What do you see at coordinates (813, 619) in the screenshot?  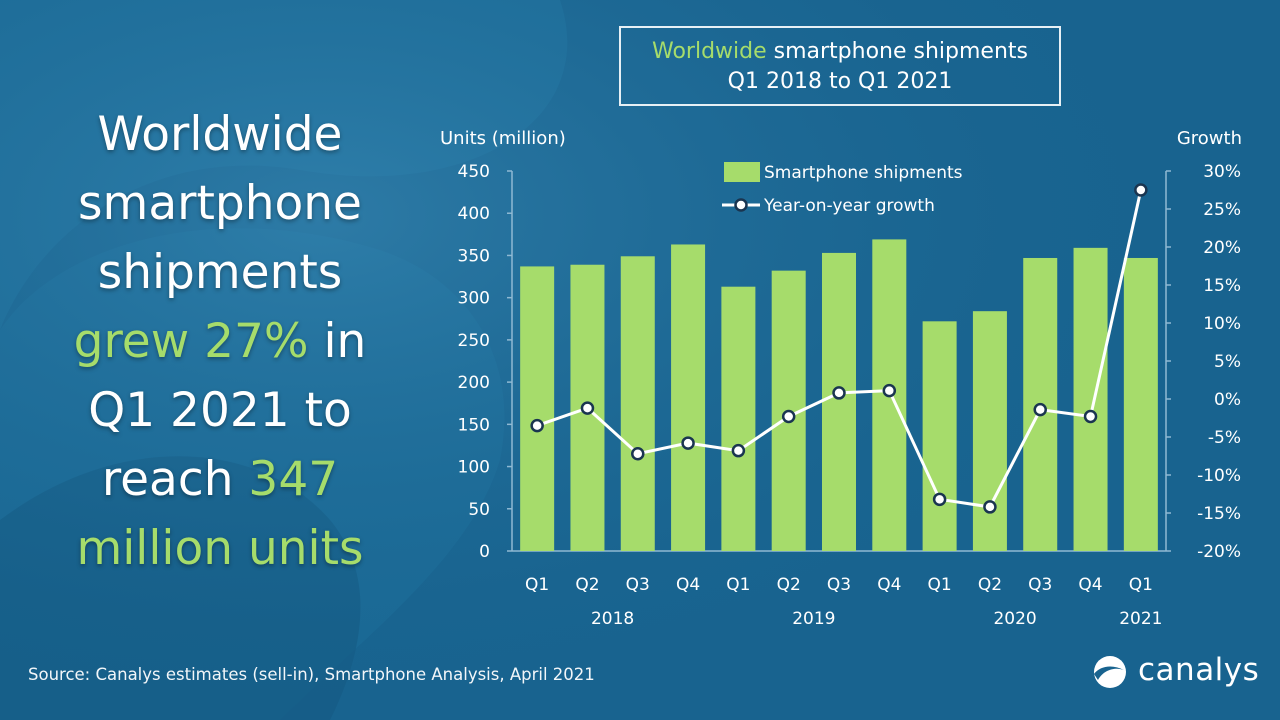 I see `year-group-label: 2019` at bounding box center [813, 619].